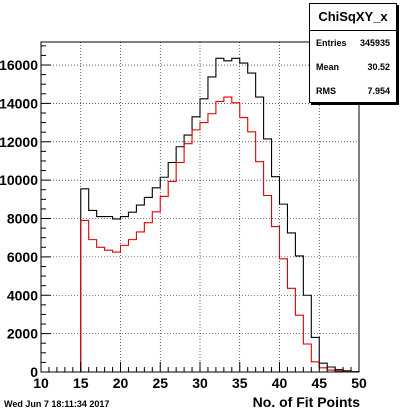  What do you see at coordinates (306, 402) in the screenshot?
I see `x-axis-label: No. of Fit Points` at bounding box center [306, 402].